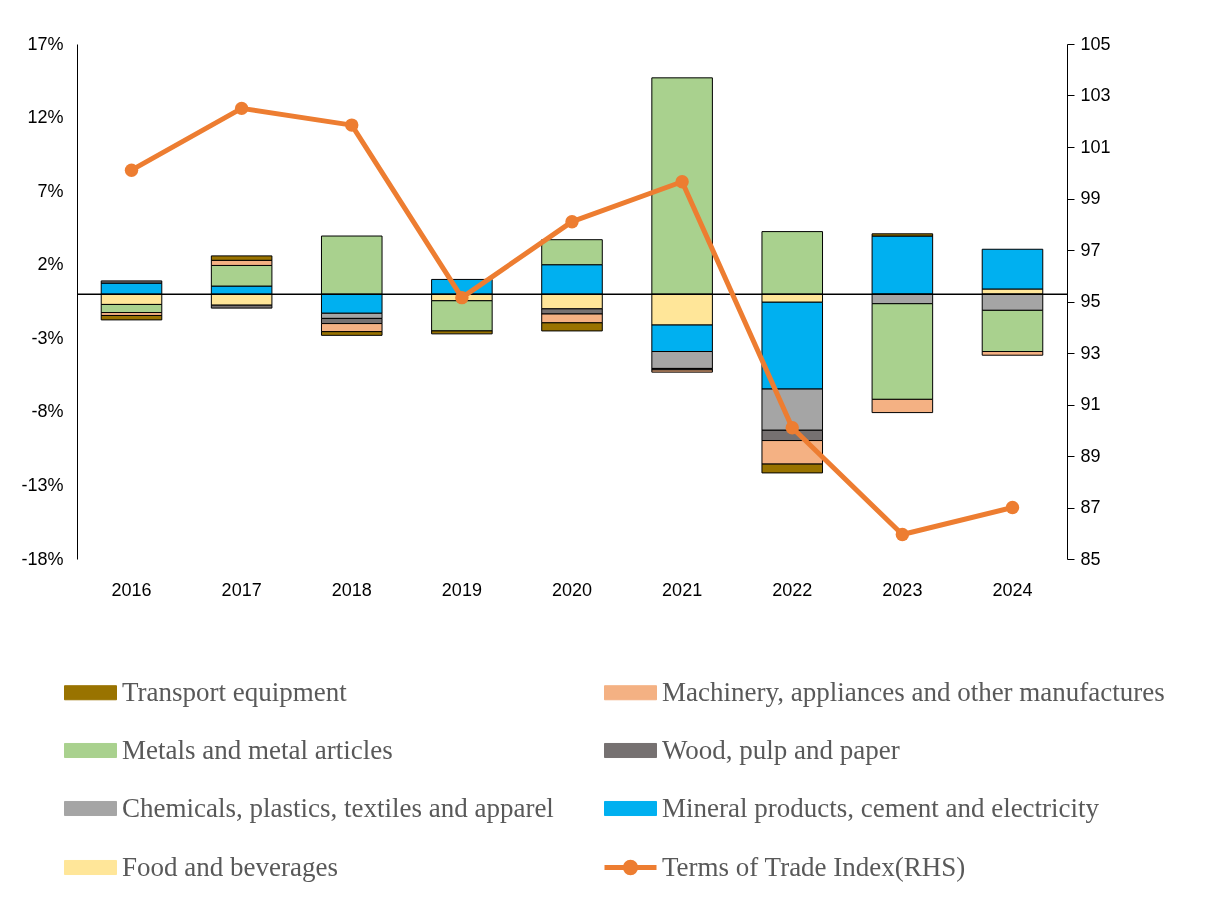  What do you see at coordinates (1095, 43) in the screenshot?
I see `y2-tick-label: 105` at bounding box center [1095, 43].